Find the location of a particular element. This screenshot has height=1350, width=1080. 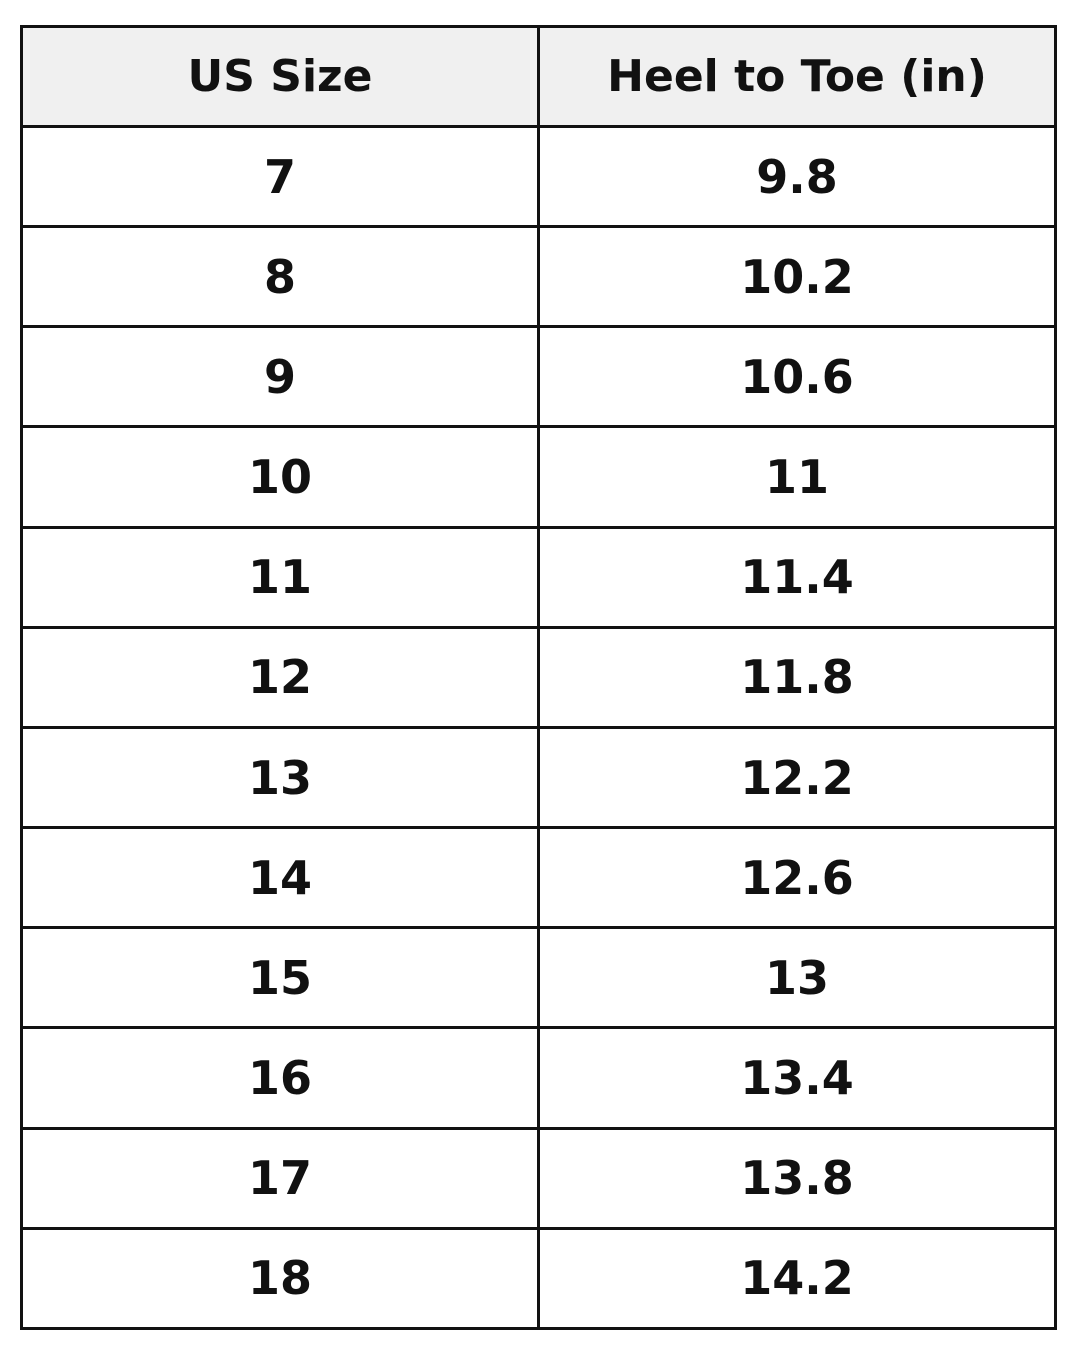

heel-to-toe-cell: 9.8 is located at coordinates (797, 176).